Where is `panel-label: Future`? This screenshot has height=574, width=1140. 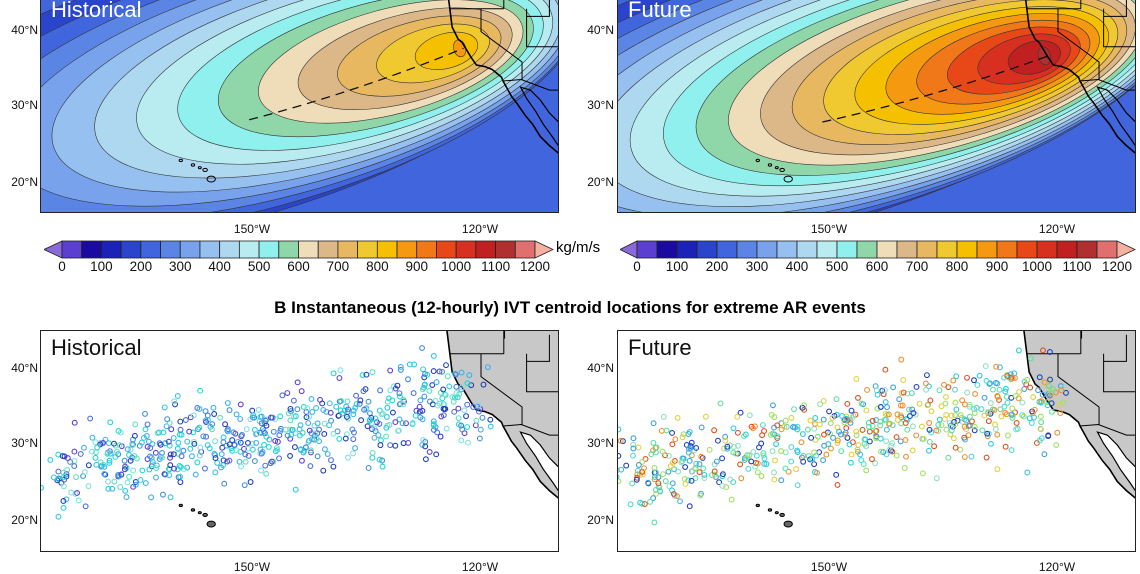
panel-label: Future is located at coordinates (660, 347).